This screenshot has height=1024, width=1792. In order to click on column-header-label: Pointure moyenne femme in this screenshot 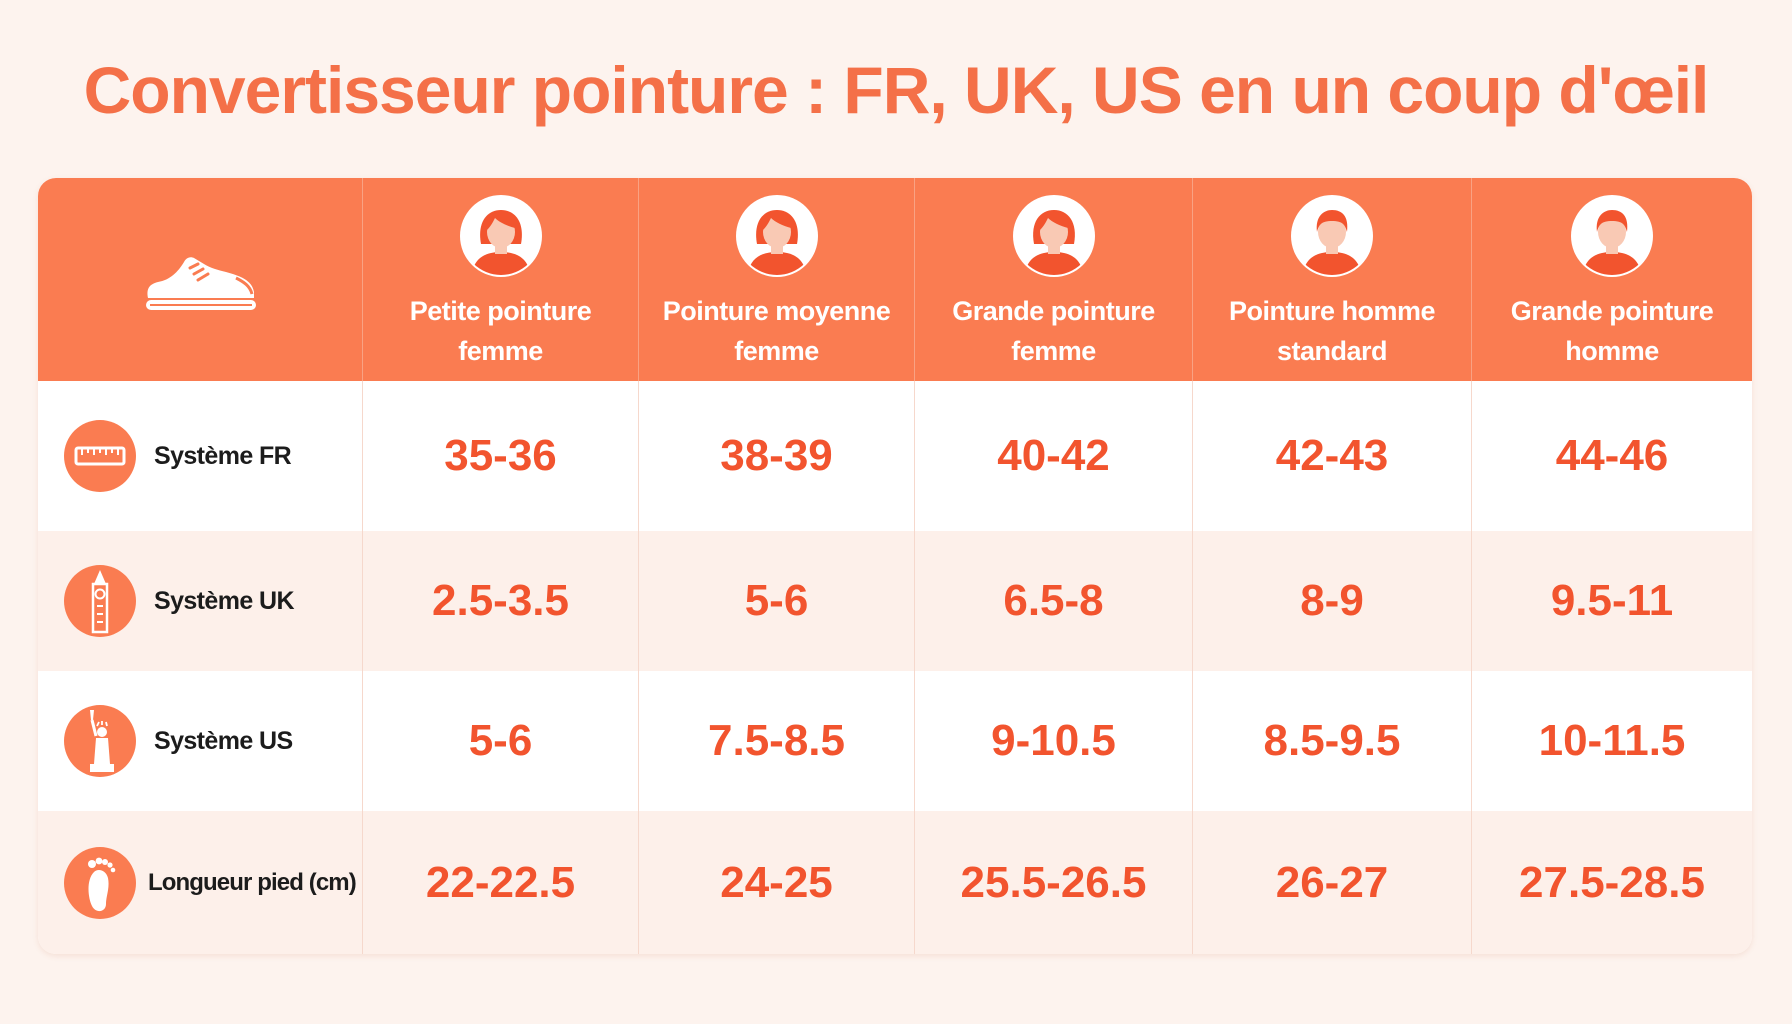, I will do `click(776, 331)`.